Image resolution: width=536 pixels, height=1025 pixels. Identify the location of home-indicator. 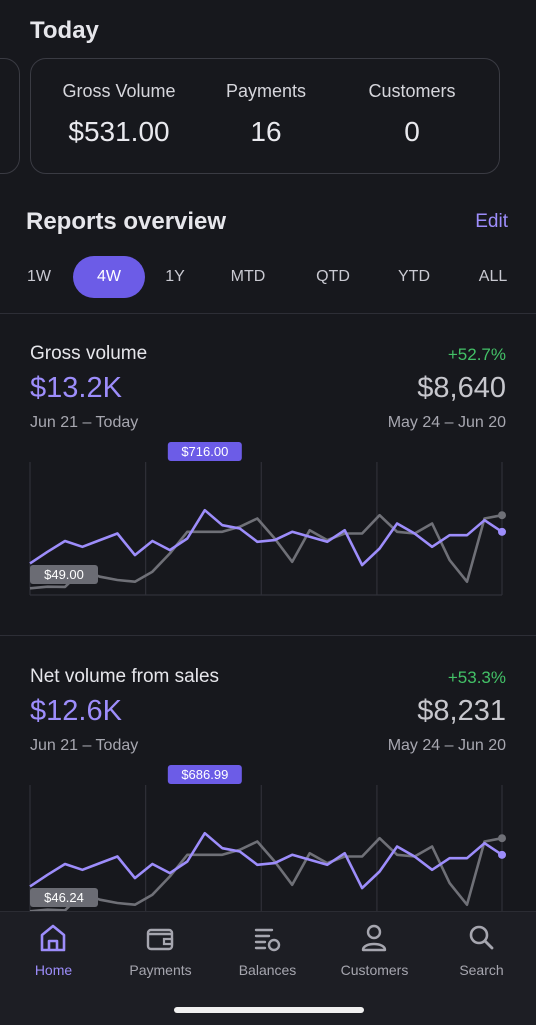
(269, 1010).